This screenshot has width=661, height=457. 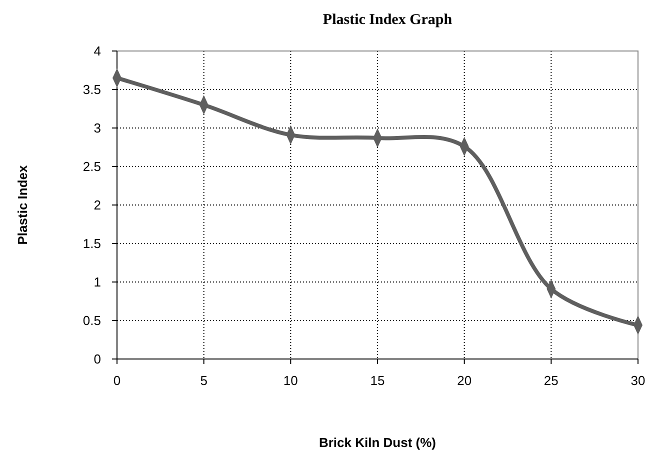 What do you see at coordinates (117, 380) in the screenshot?
I see `x-tick-label: 0` at bounding box center [117, 380].